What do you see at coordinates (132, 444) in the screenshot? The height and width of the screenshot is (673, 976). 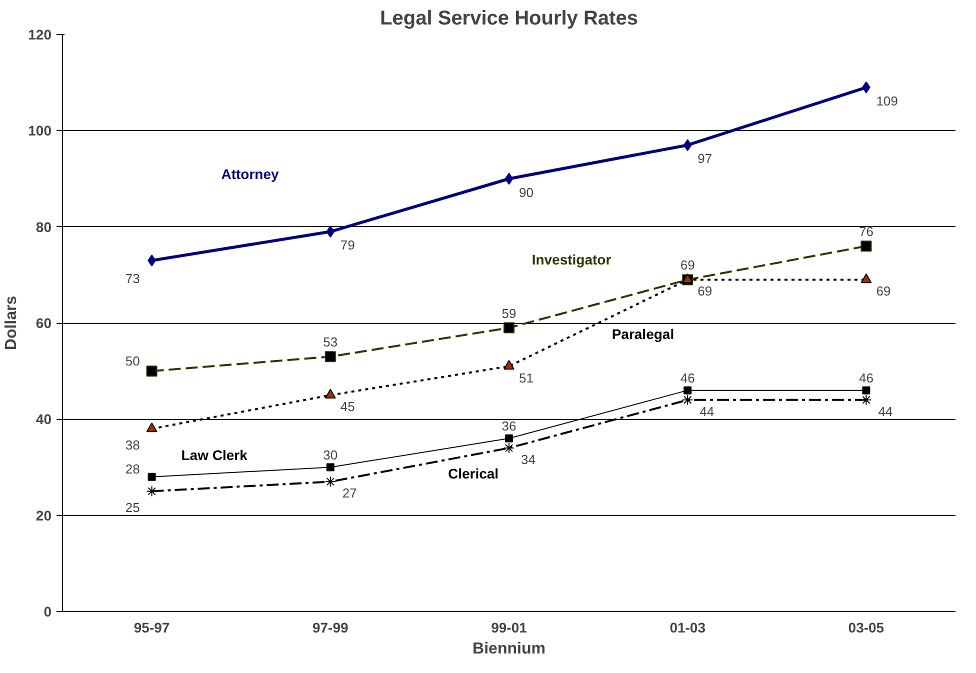 I see `data-label: 38` at bounding box center [132, 444].